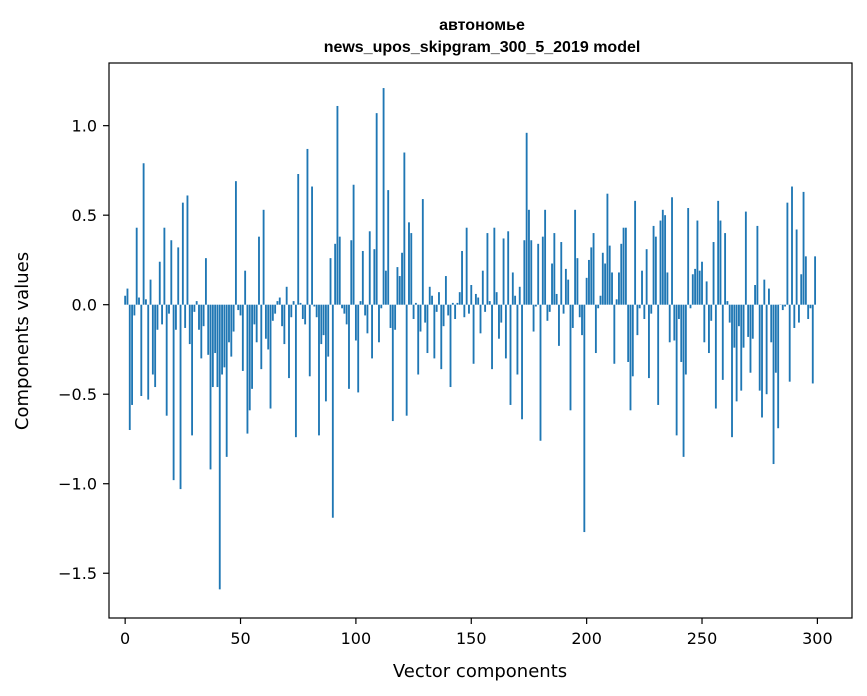  I want to click on x-tick-label: 250, so click(702, 638).